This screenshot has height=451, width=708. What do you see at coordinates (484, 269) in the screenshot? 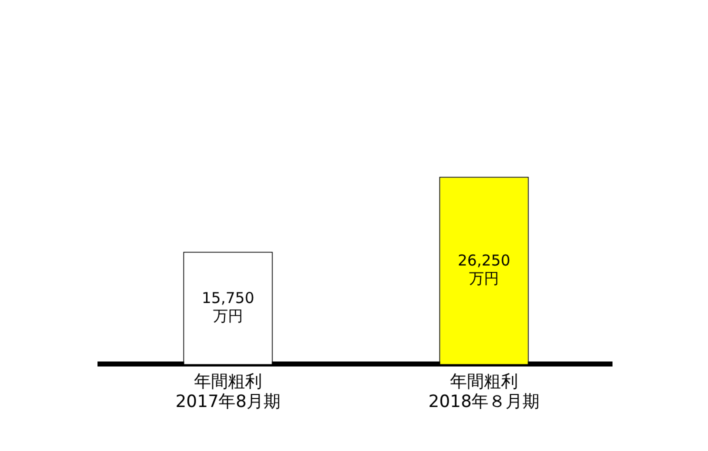
I see `data-label: 26,250 万円` at bounding box center [484, 269].